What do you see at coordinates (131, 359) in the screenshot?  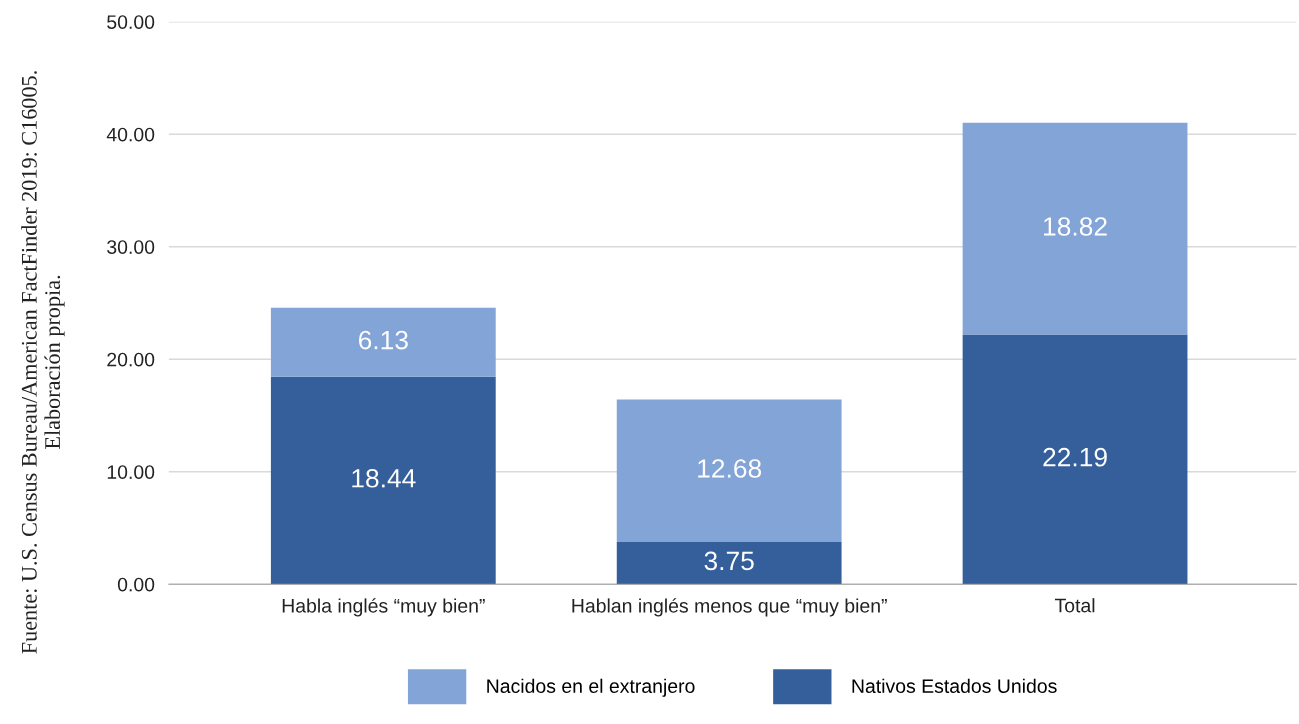 I see `y-tick-label: 20.00` at bounding box center [131, 359].